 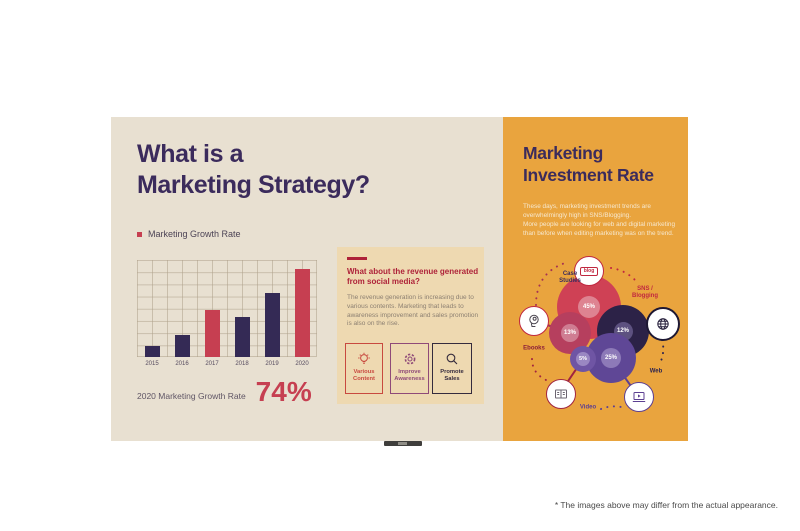 I want to click on gear-icon, so click(x=410, y=358).